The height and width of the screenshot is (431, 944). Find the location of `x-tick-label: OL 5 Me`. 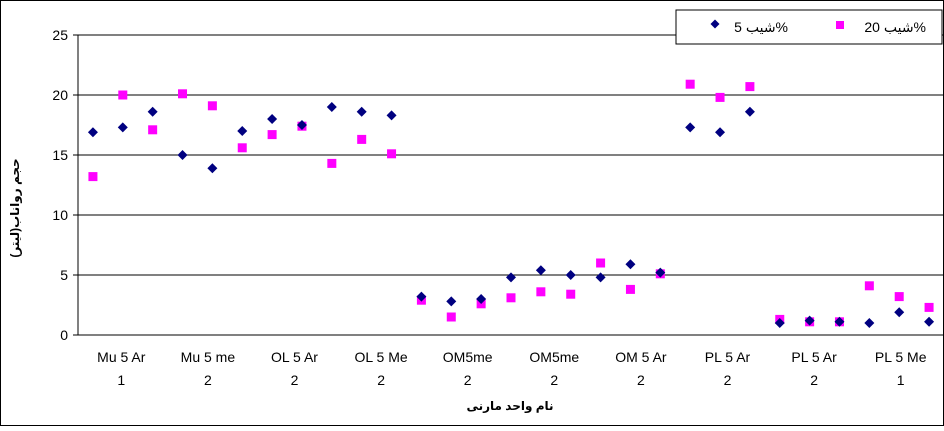

x-tick-label: OL 5 Me is located at coordinates (381, 357).